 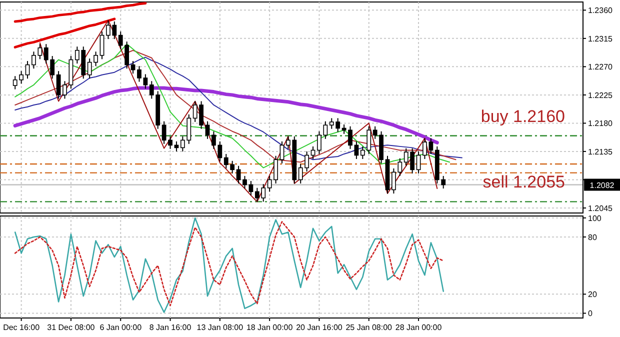 I want to click on ref-line-label: sell 1.2055, so click(x=523, y=182).